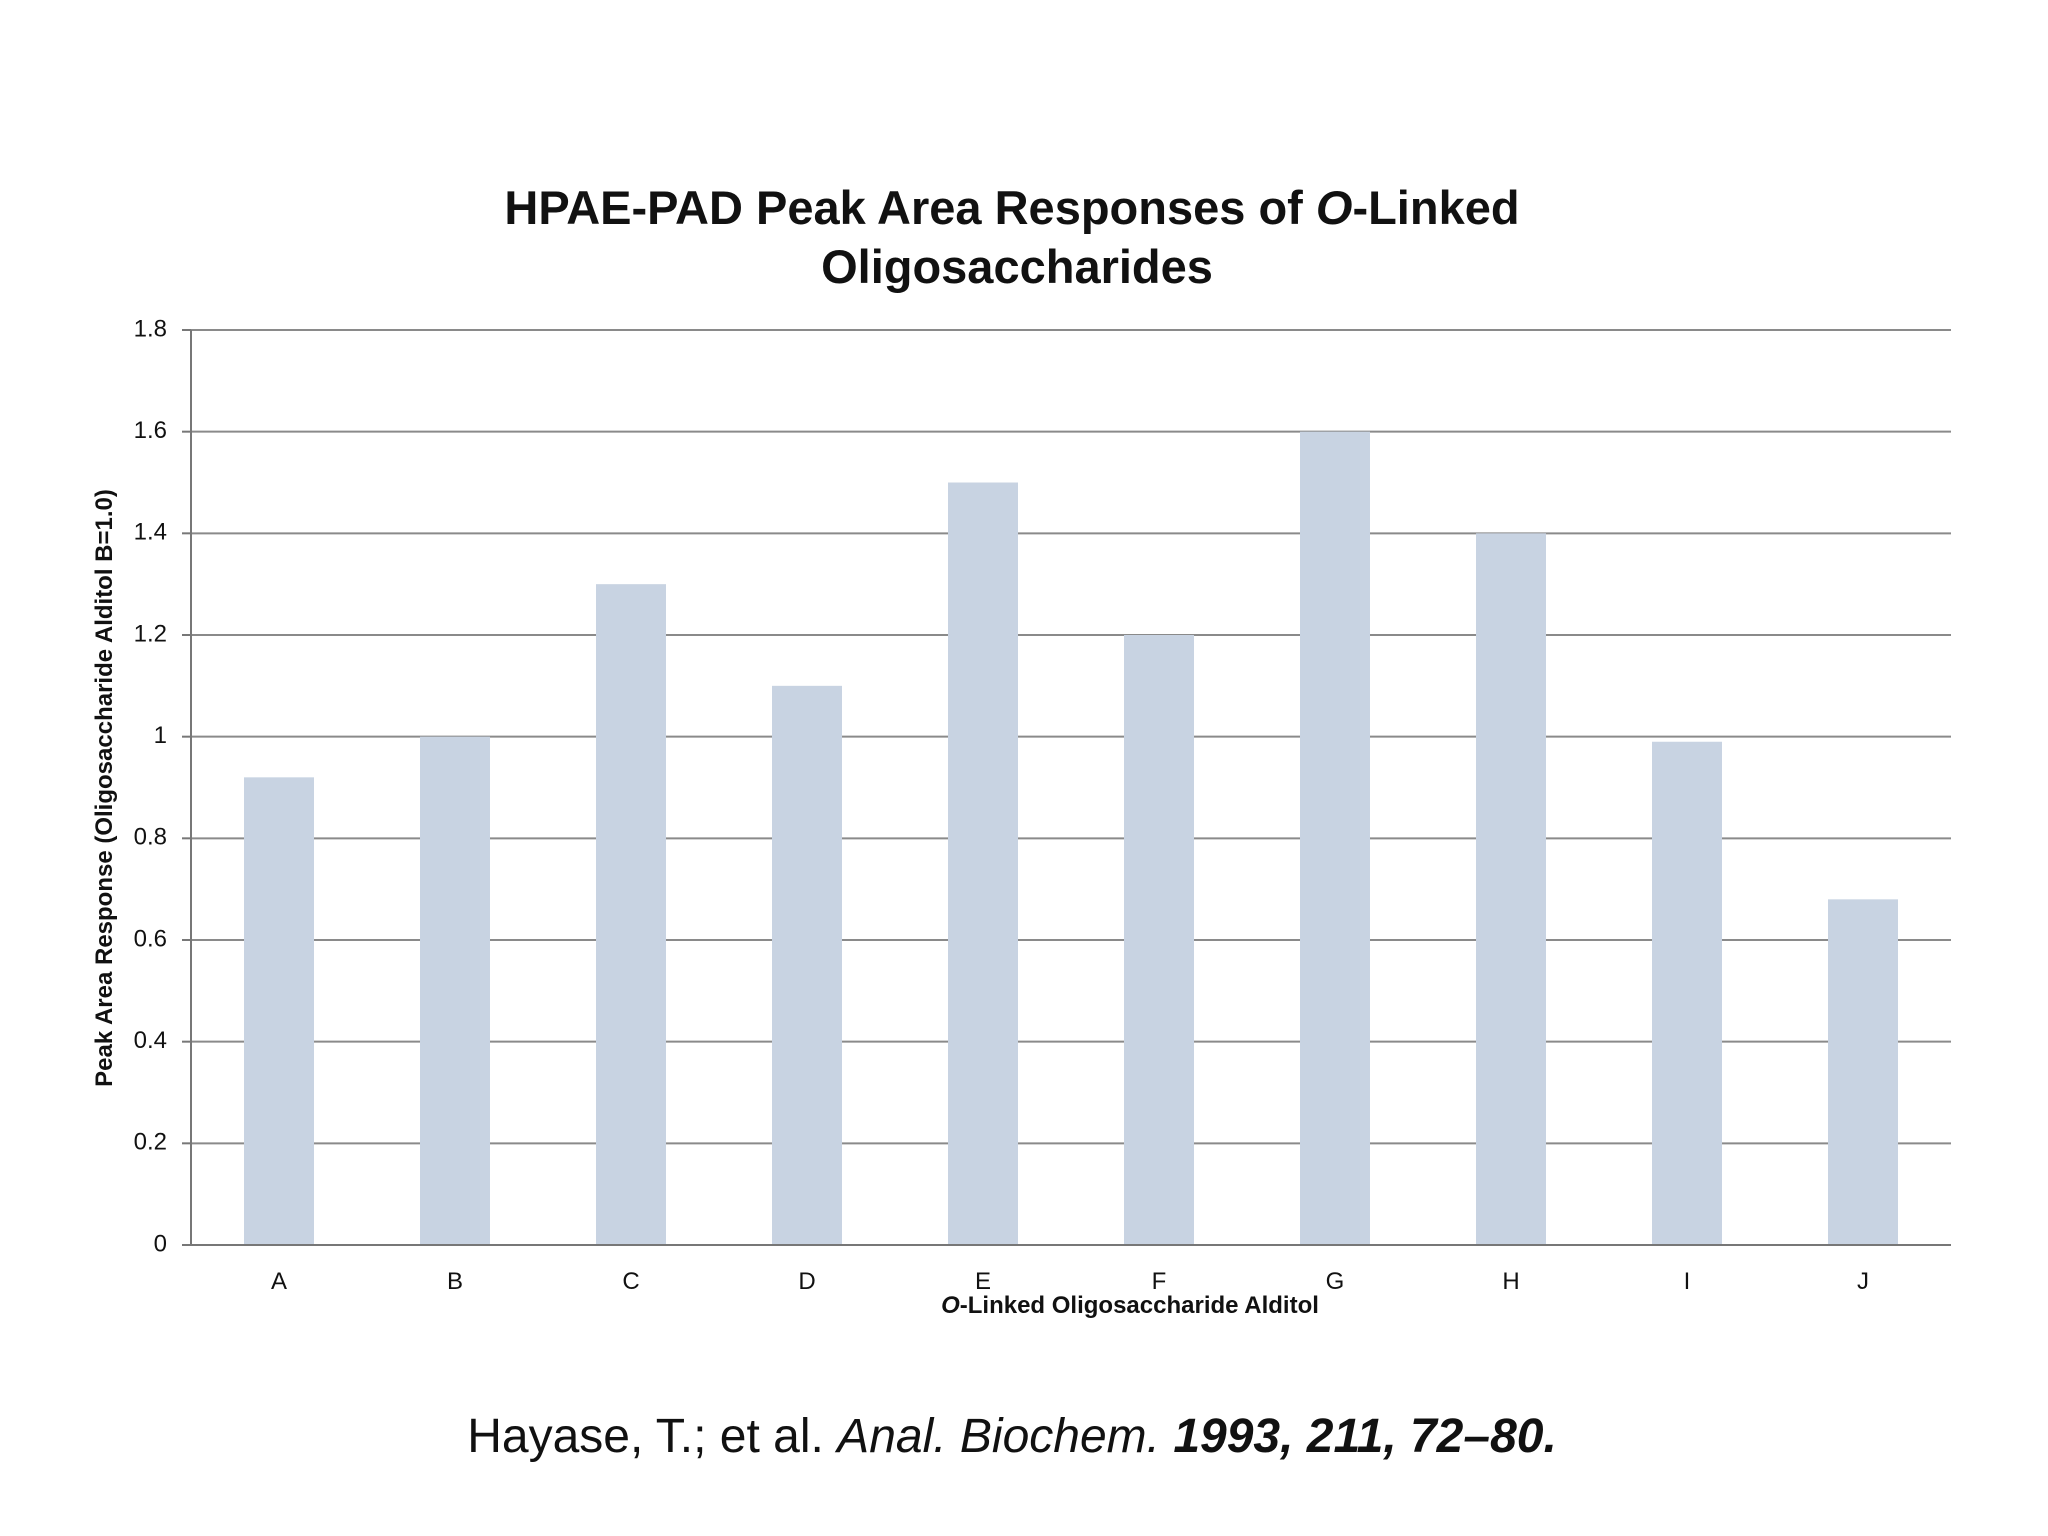 This screenshot has width=2048, height=1536. I want to click on x-tick-label: J, so click(1863, 1281).